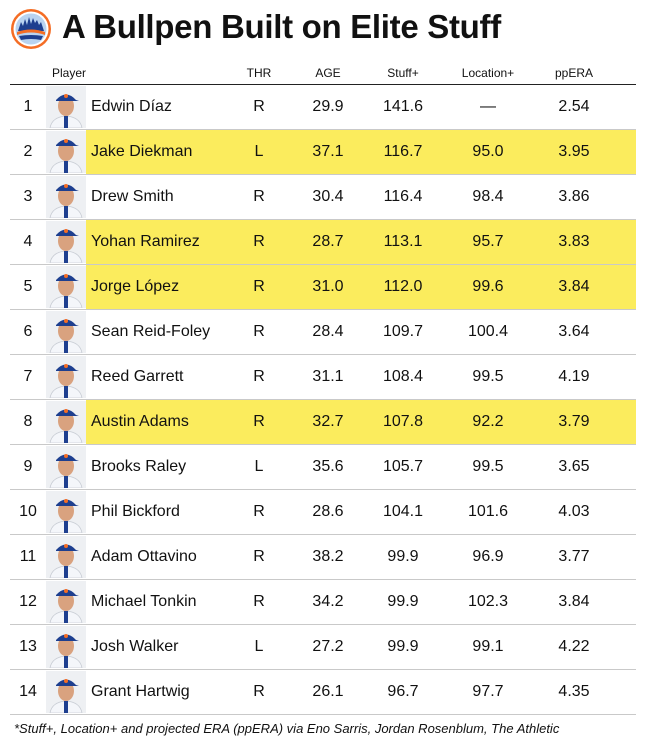  I want to click on location-cell: 99.5, so click(488, 466).